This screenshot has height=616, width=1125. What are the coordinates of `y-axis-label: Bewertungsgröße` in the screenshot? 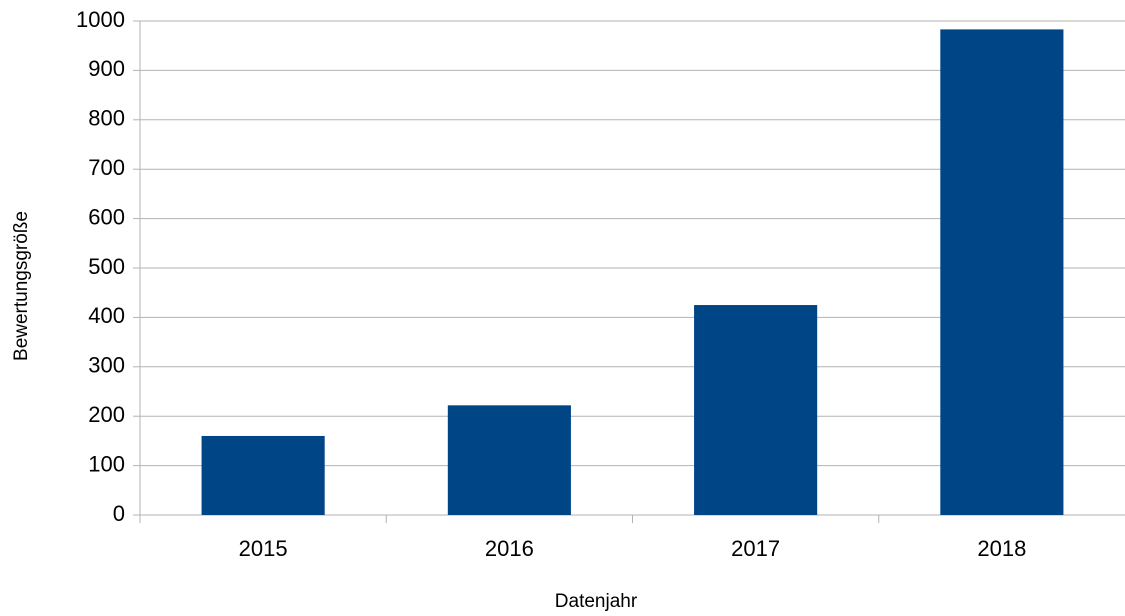 It's located at (21, 286).